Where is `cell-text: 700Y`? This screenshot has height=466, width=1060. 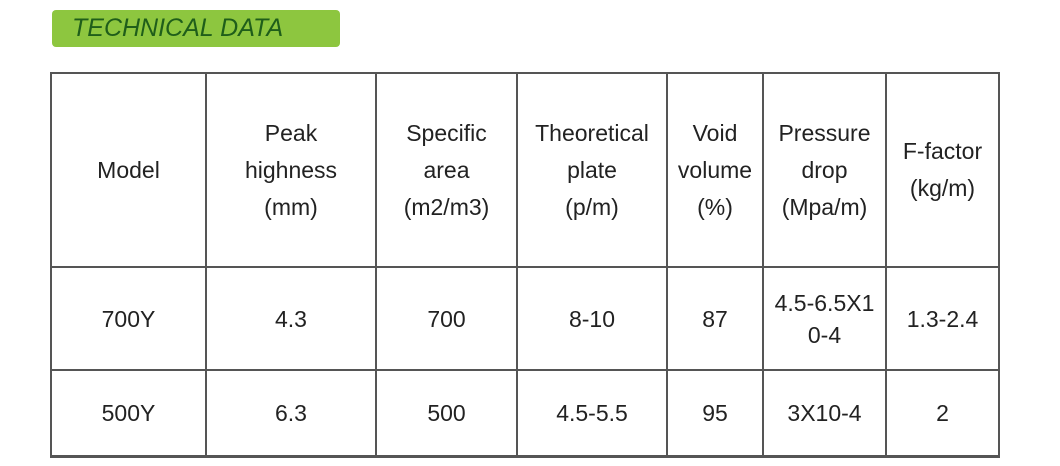
cell-text: 700Y is located at coordinates (128, 318).